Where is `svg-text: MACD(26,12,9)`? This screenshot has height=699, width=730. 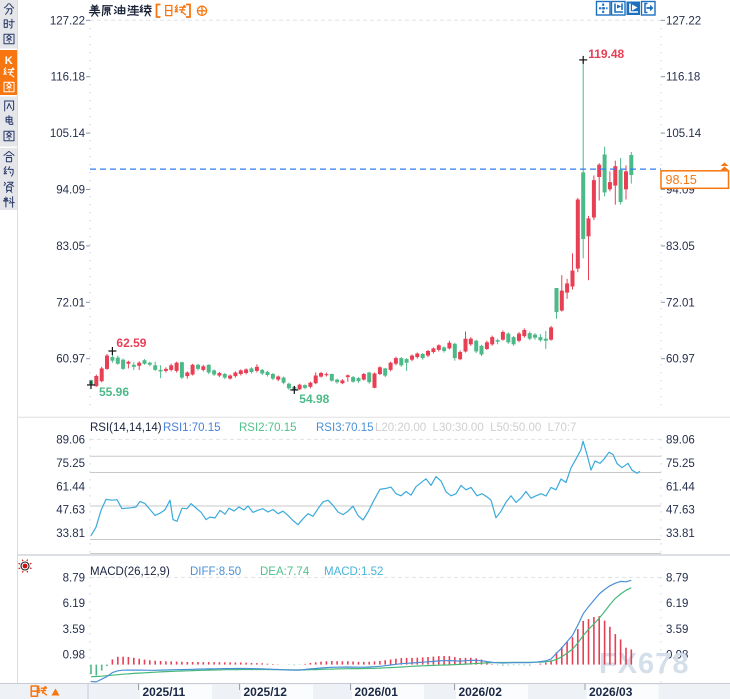
svg-text: MACD(26,12,9) is located at coordinates (130, 572).